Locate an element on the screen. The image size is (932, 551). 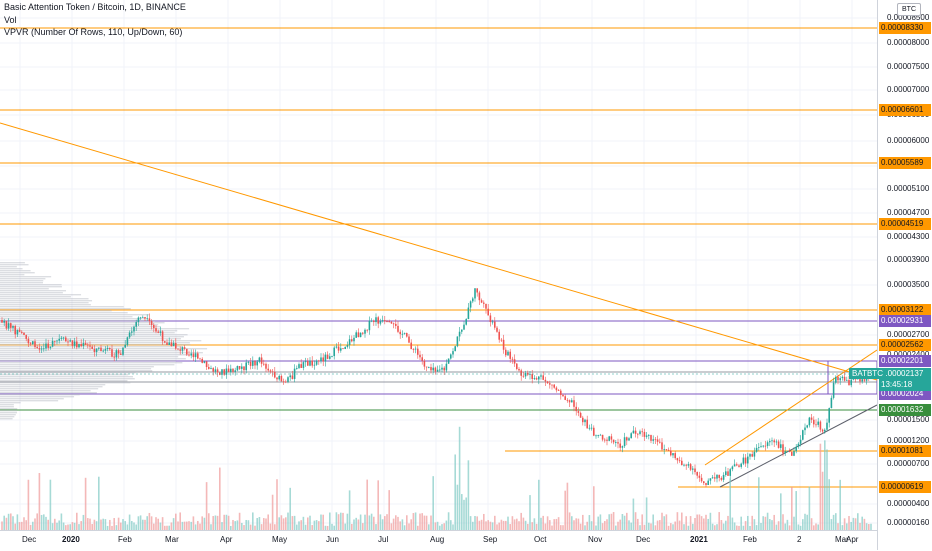
price-tick-label: 0.00000400 is located at coordinates (908, 503).